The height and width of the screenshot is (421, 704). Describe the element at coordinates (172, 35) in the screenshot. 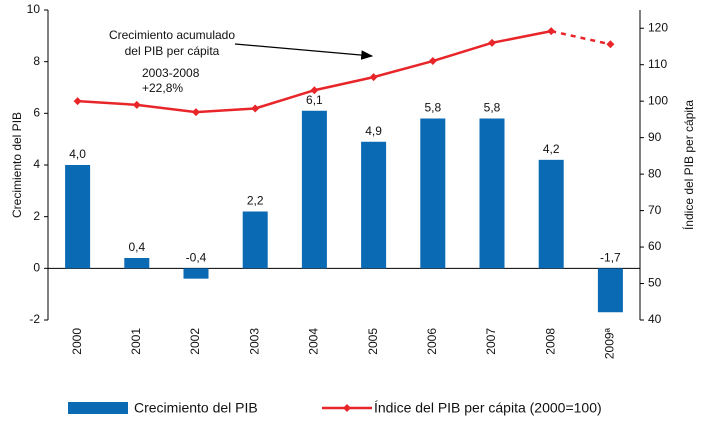

I see `annotation-text: Crecimiento acumulado` at that location.